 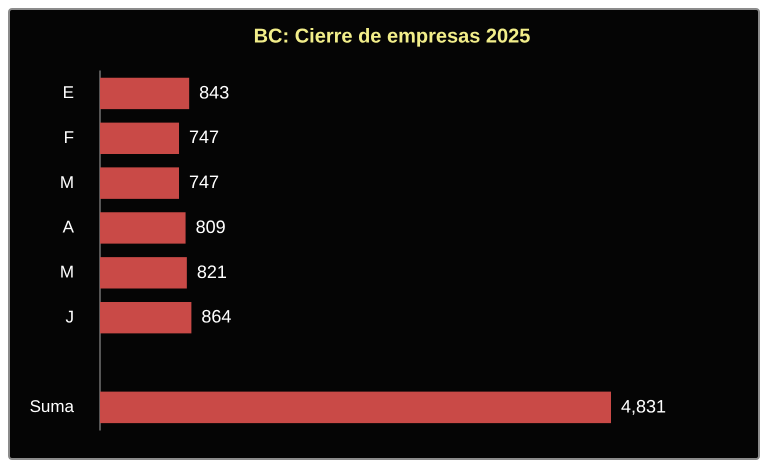 I want to click on data-label: 821, so click(x=211, y=272).